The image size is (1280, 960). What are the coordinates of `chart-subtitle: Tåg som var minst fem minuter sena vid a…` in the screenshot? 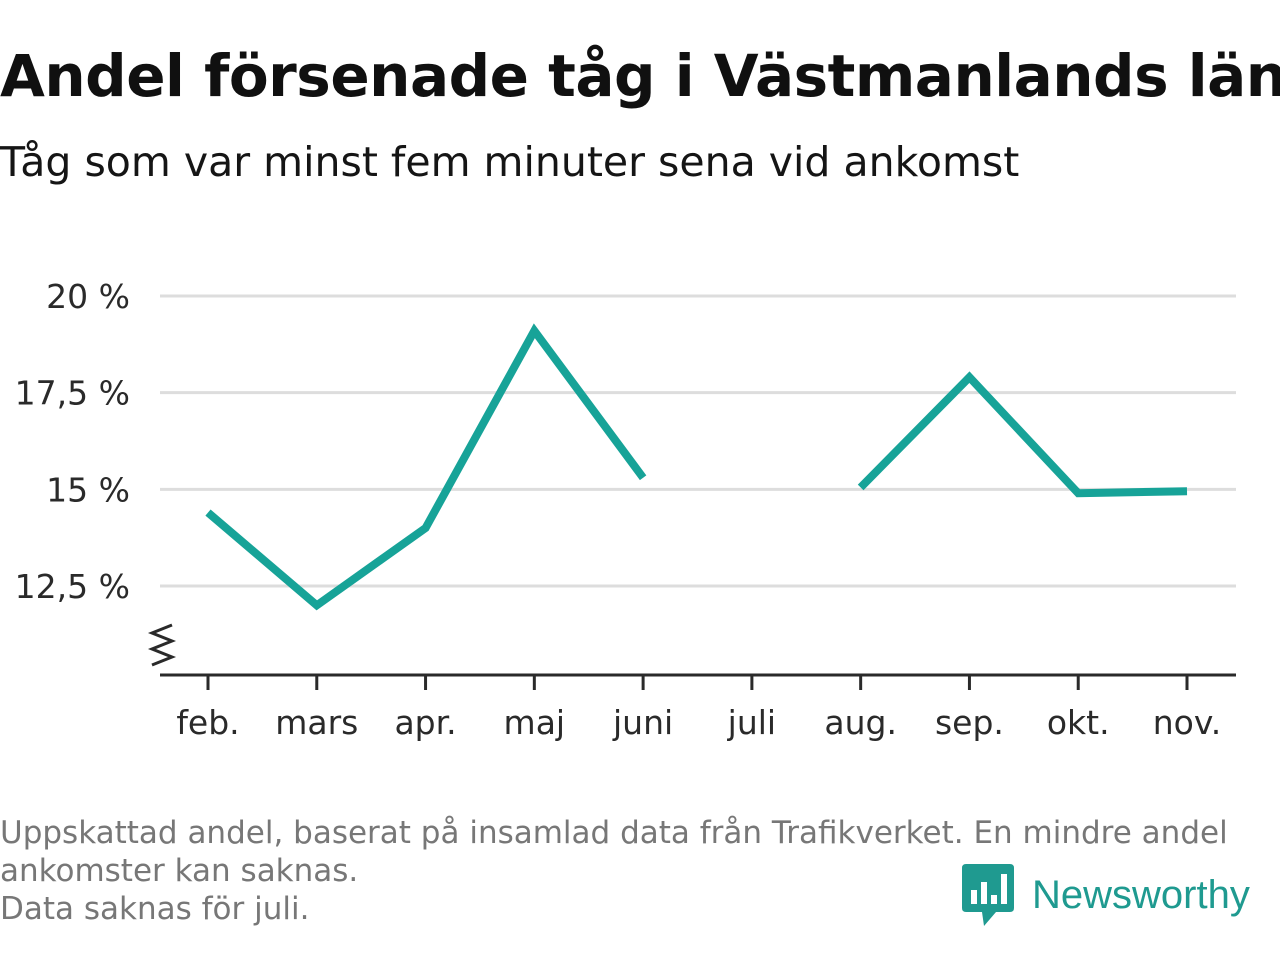 It's located at (510, 162).